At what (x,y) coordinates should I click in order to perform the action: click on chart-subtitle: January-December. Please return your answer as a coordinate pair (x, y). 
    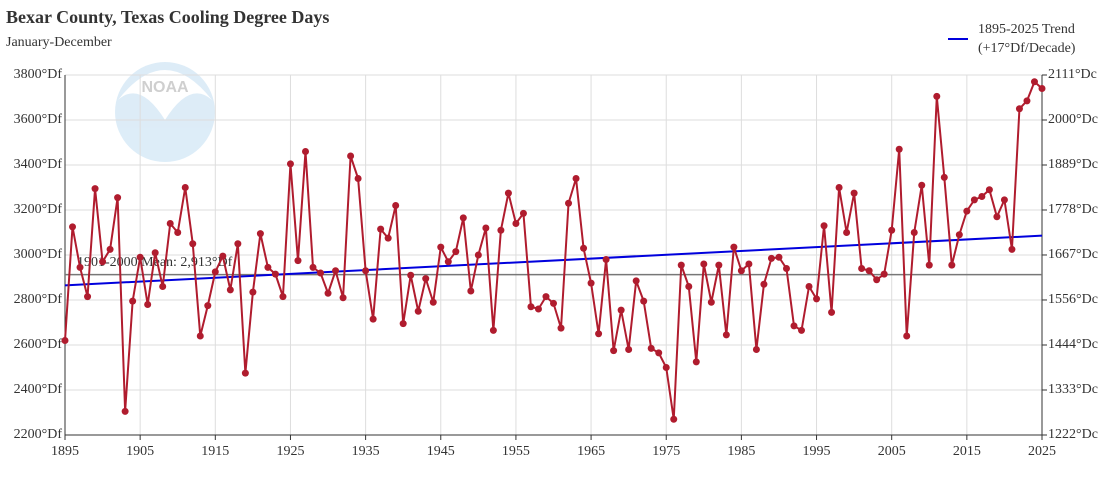
    Looking at the image, I should click on (59, 42).